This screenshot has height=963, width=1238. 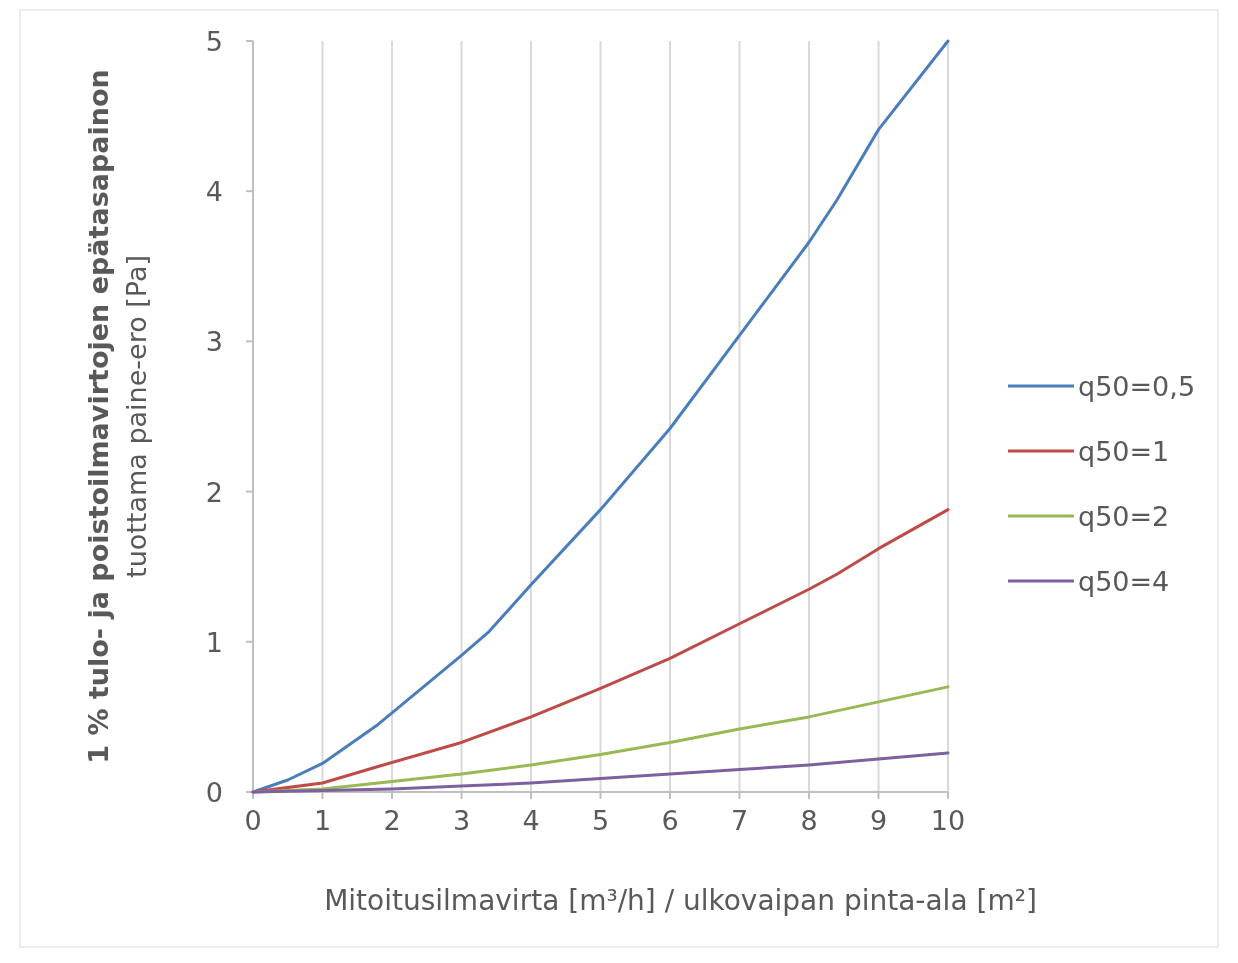 I want to click on x-tick-label: 6, so click(x=670, y=820).